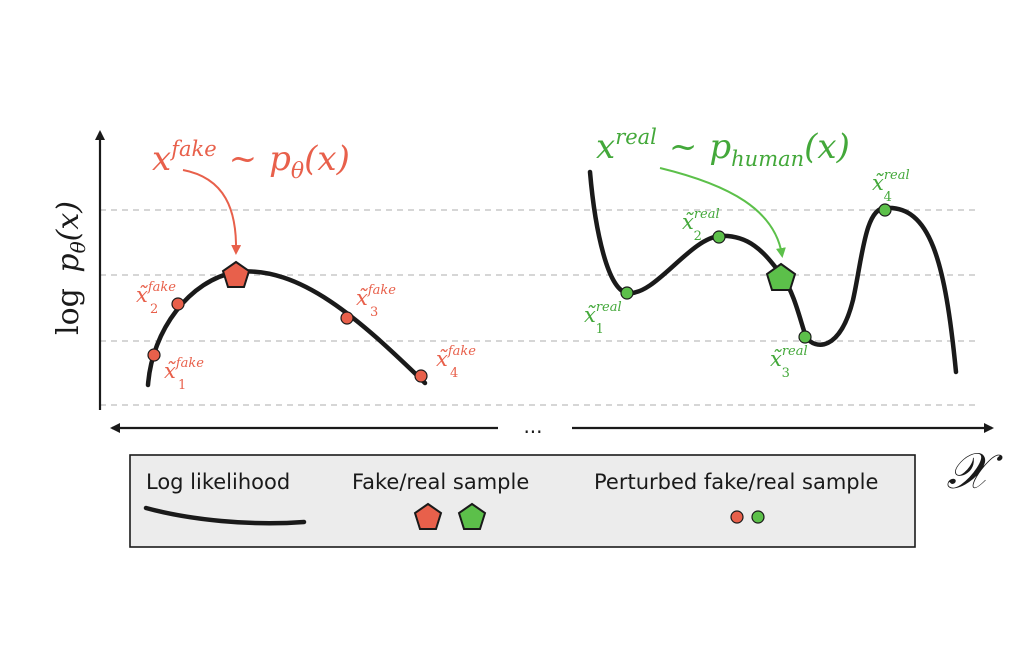 The width and height of the screenshot is (1024, 649). What do you see at coordinates (428, 516) in the screenshot?
I see `legend-fake-pentagon` at bounding box center [428, 516].